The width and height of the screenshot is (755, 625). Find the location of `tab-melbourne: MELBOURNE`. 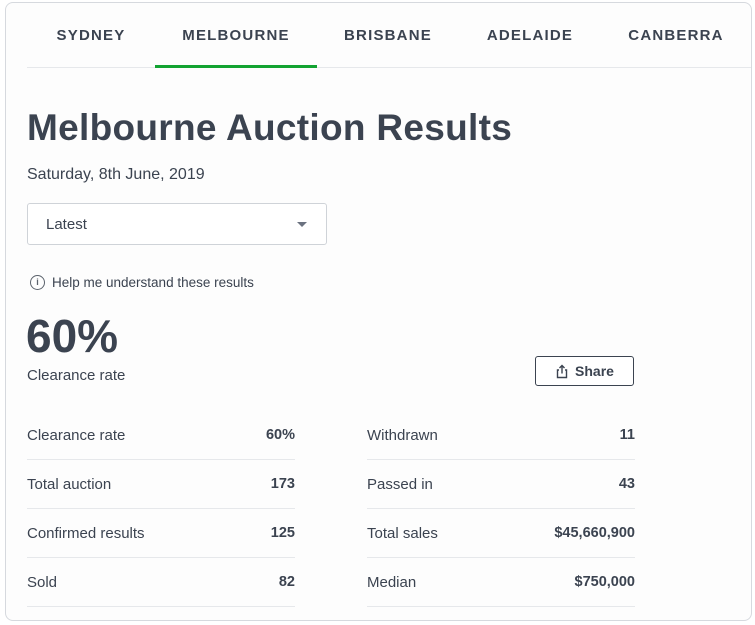

tab-melbourne: MELBOURNE is located at coordinates (236, 35).